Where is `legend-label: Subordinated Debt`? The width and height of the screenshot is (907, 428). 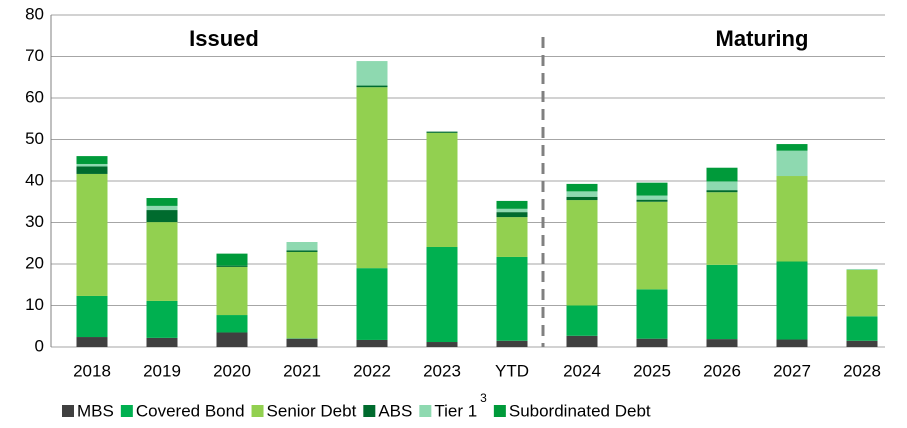 legend-label: Subordinated Debt is located at coordinates (580, 410).